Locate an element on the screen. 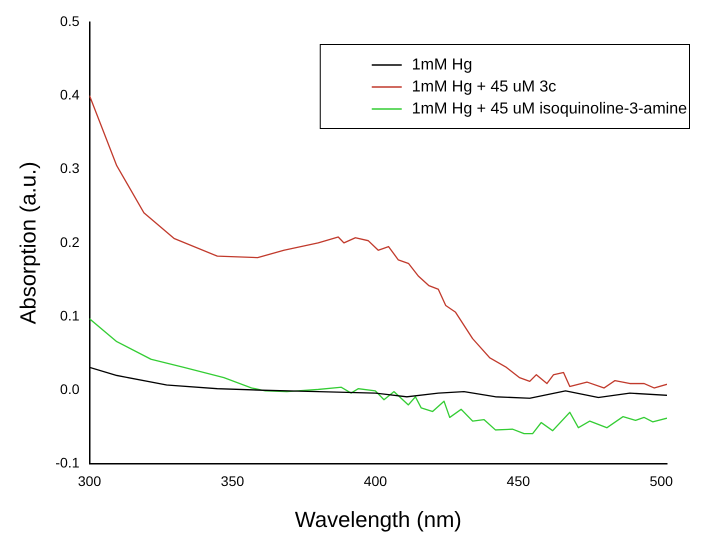 The image size is (703, 550). x-tick-label: 450 is located at coordinates (518, 481).